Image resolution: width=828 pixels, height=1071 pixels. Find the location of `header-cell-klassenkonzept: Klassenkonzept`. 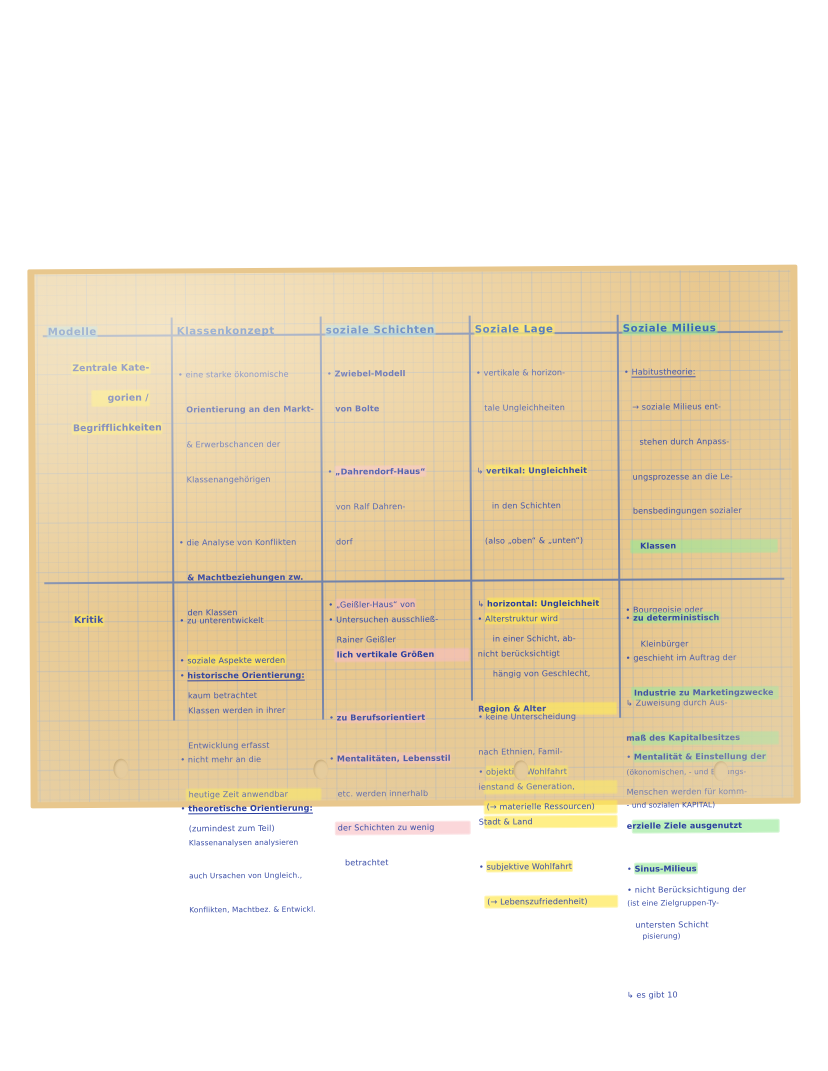

header-cell-klassenkonzept: Klassenkonzept is located at coordinates (246, 328).